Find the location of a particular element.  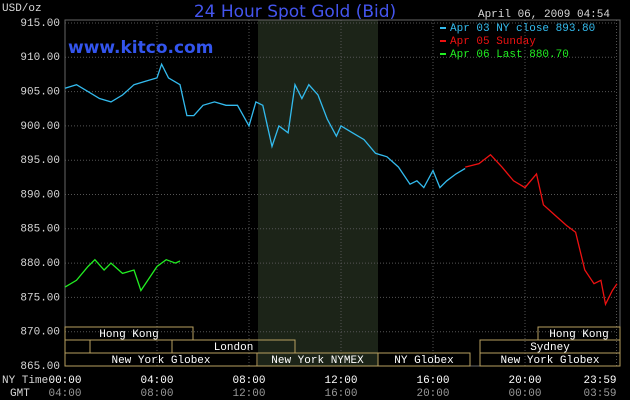

y-unit: USD/oz is located at coordinates (22, 9).